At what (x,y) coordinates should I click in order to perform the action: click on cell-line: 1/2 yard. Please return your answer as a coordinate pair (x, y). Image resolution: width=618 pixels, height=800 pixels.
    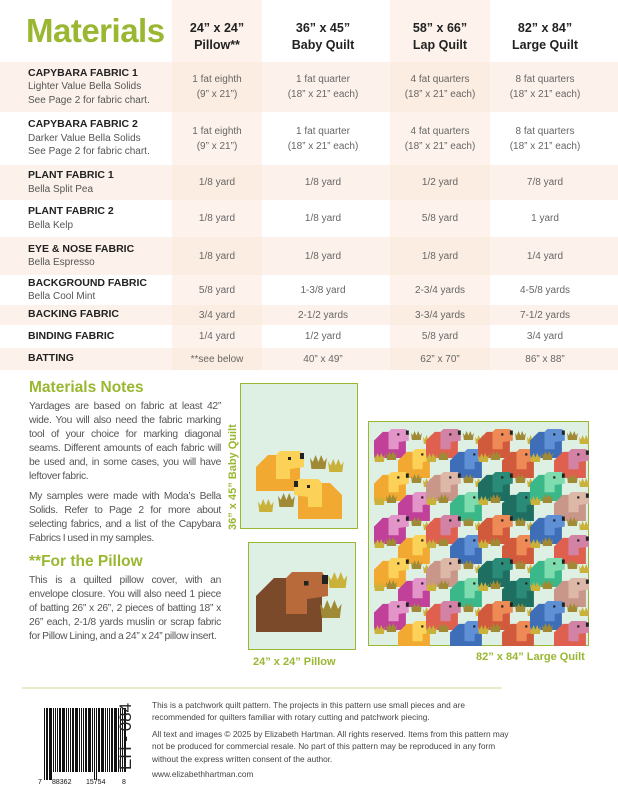
    Looking at the image, I should click on (323, 336).